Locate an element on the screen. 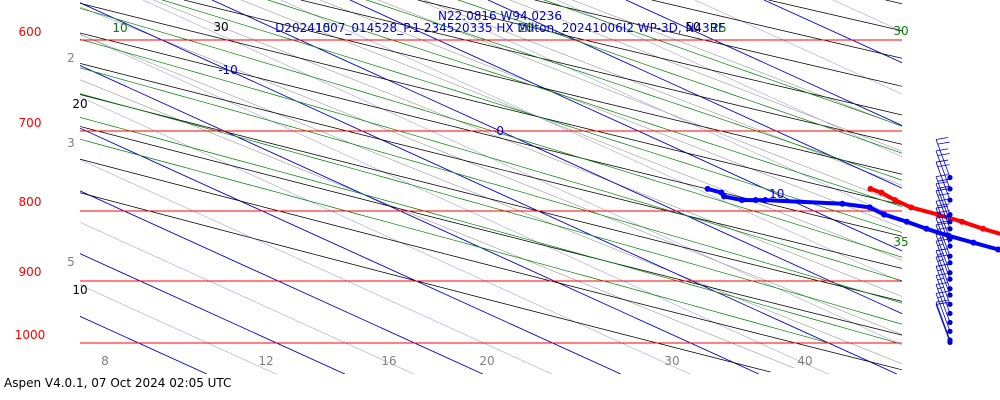  mixing-ratio-label: 5 is located at coordinates (71, 262).